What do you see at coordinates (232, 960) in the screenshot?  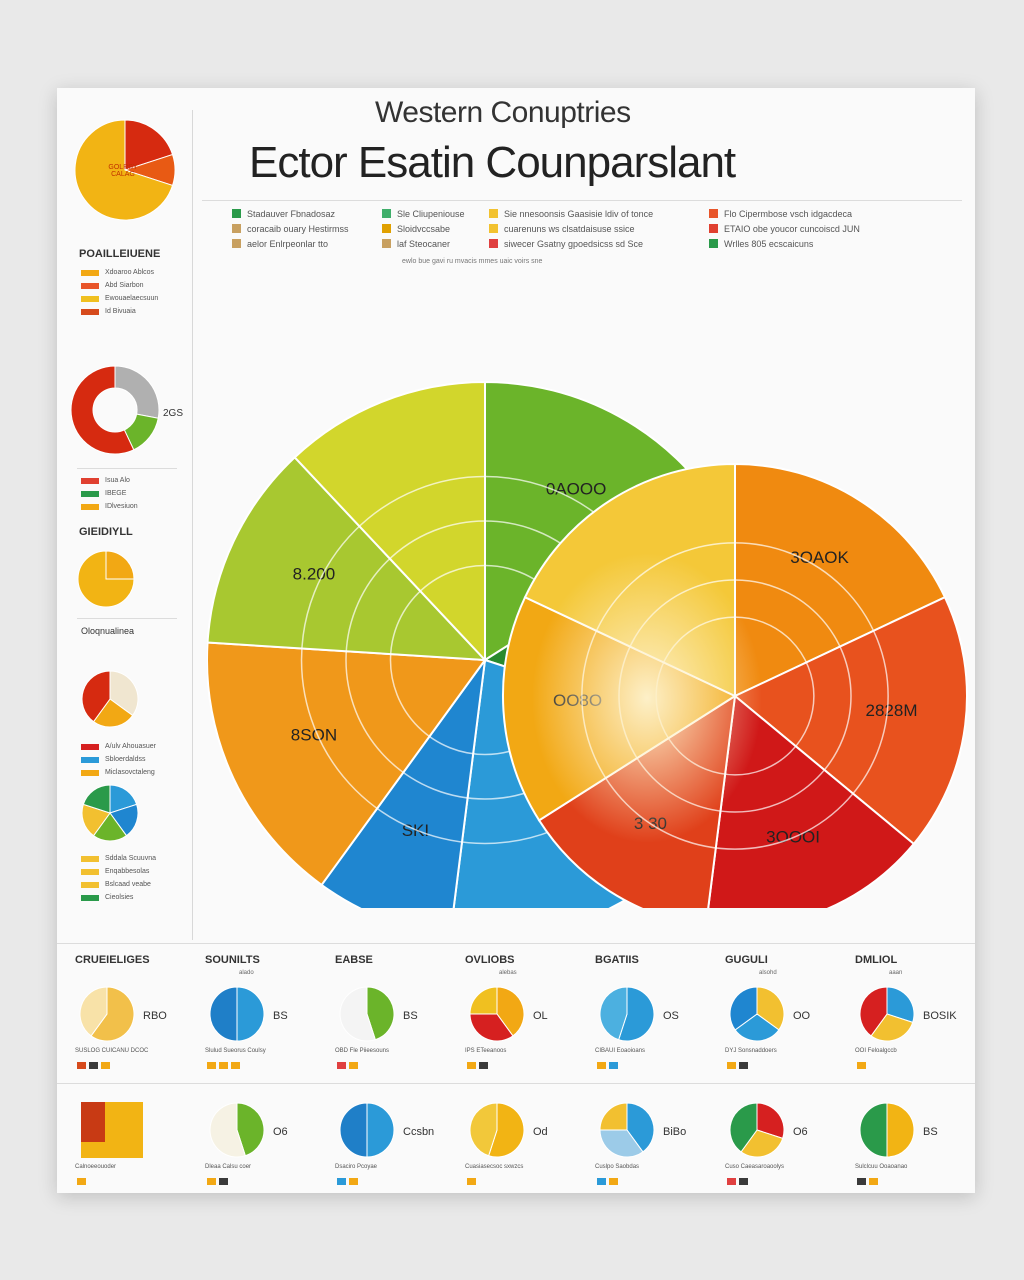 I see `panel-title: SOUNILTS` at bounding box center [232, 960].